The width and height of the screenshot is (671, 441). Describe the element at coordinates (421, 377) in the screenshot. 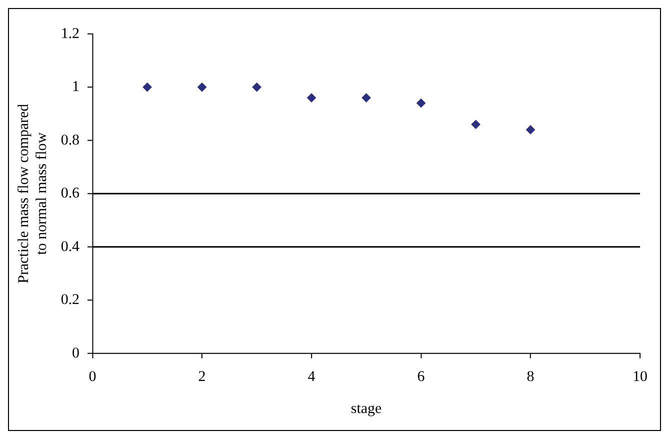

I see `x-tick-label: 6` at that location.